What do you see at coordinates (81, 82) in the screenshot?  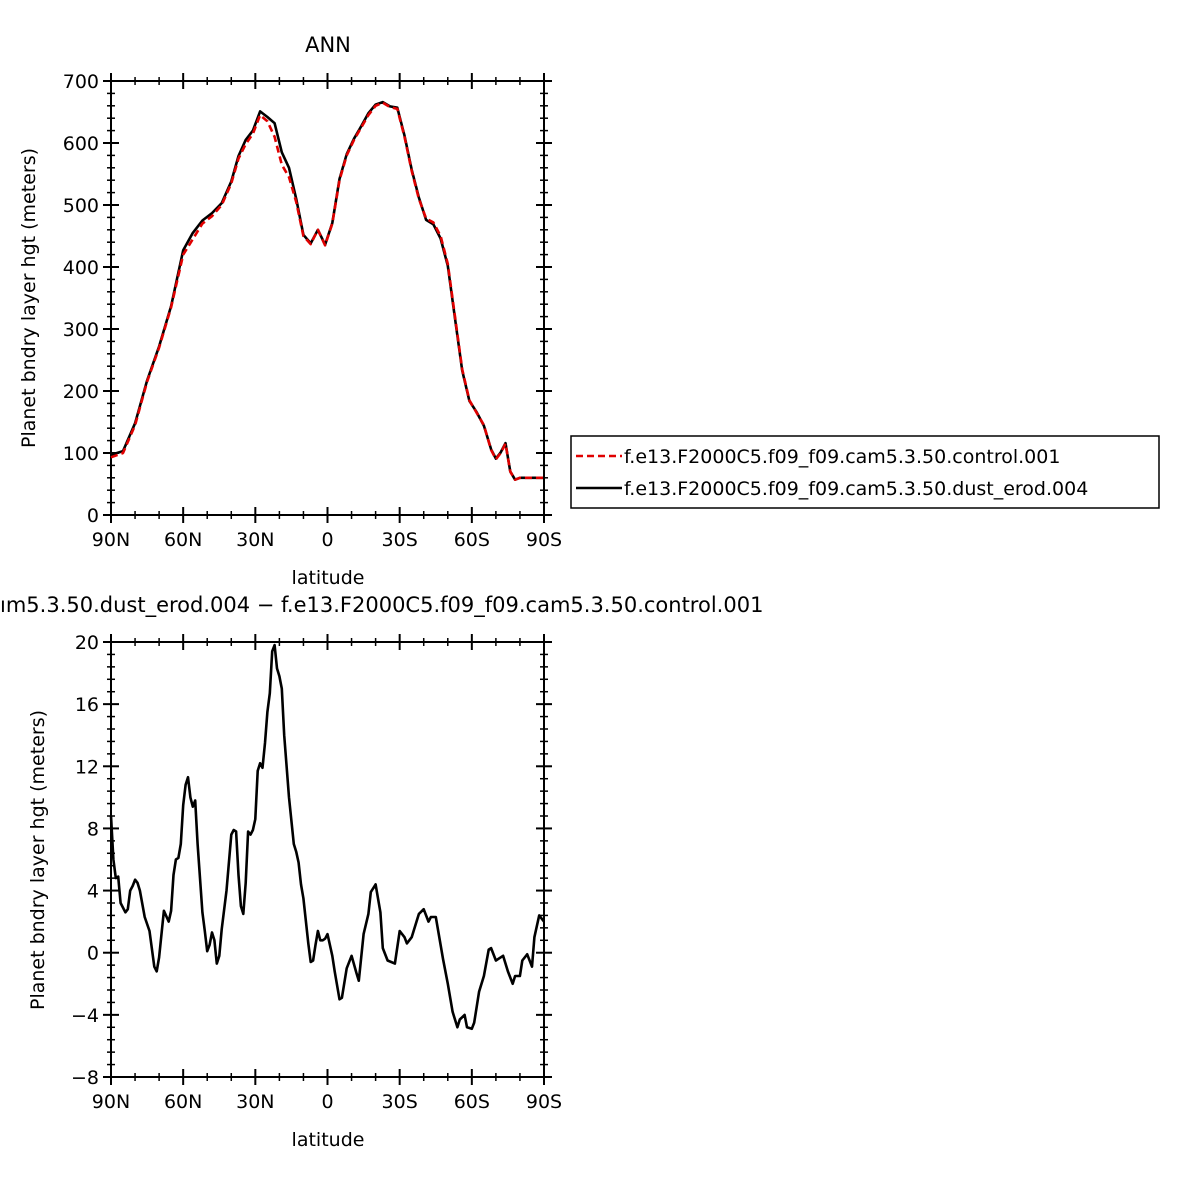 I see `y-tick-label: 700` at bounding box center [81, 82].